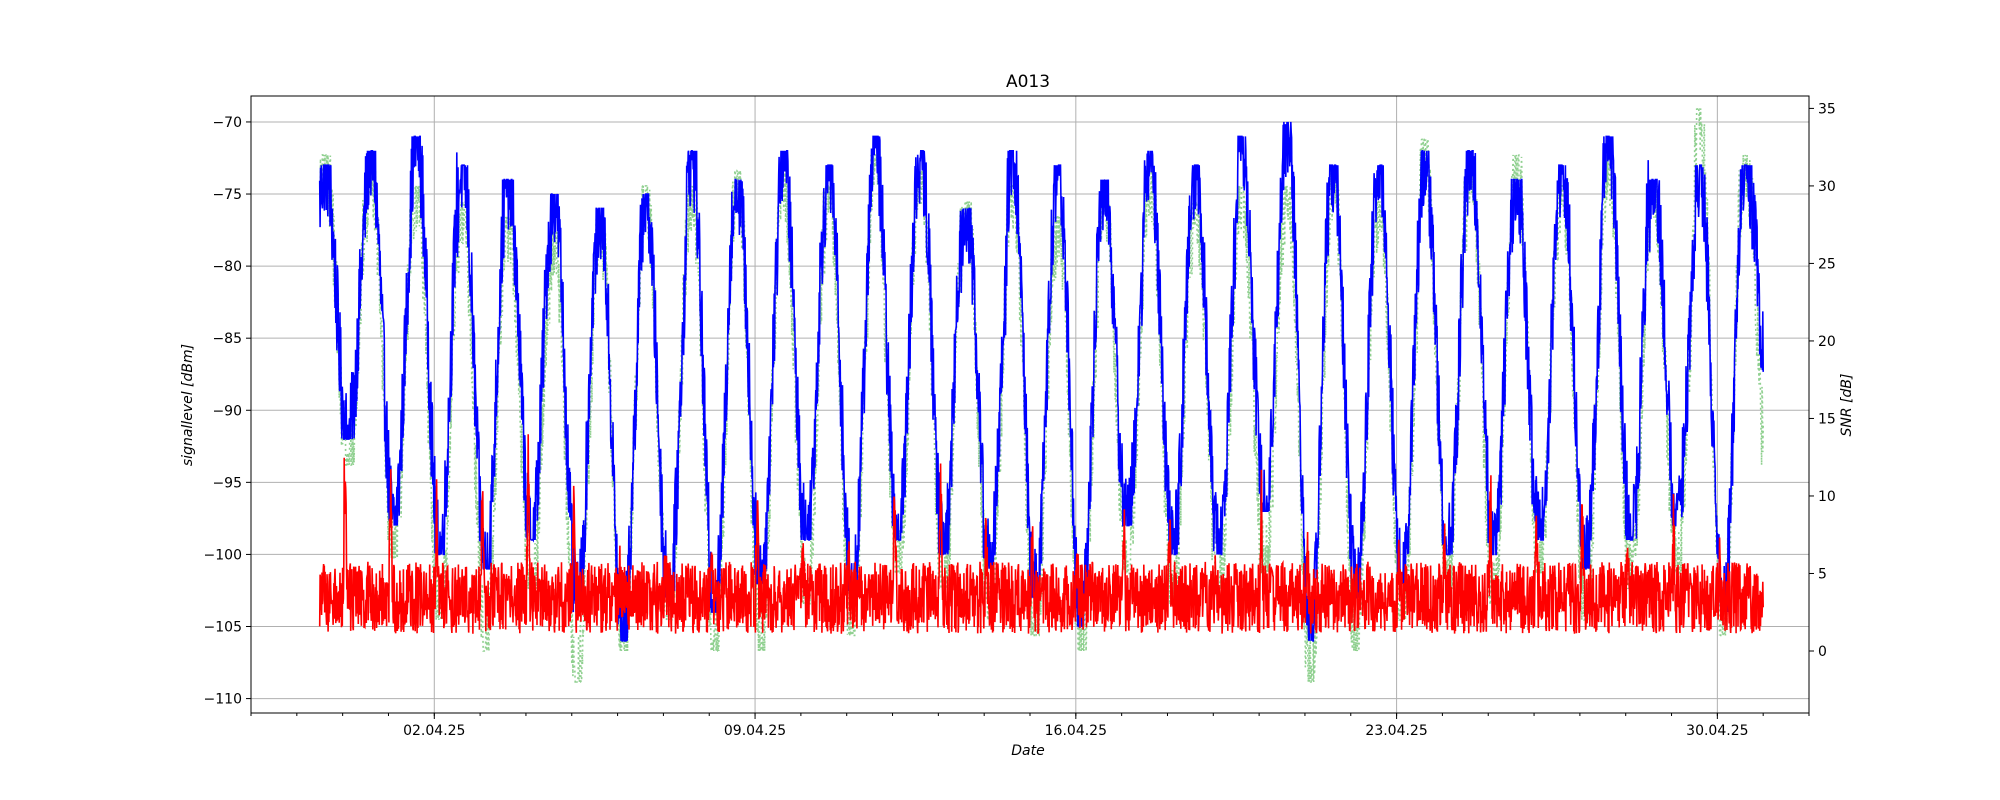 This screenshot has width=2000, height=800. I want to click on x-tick-label: 16.04.25, so click(1076, 731).